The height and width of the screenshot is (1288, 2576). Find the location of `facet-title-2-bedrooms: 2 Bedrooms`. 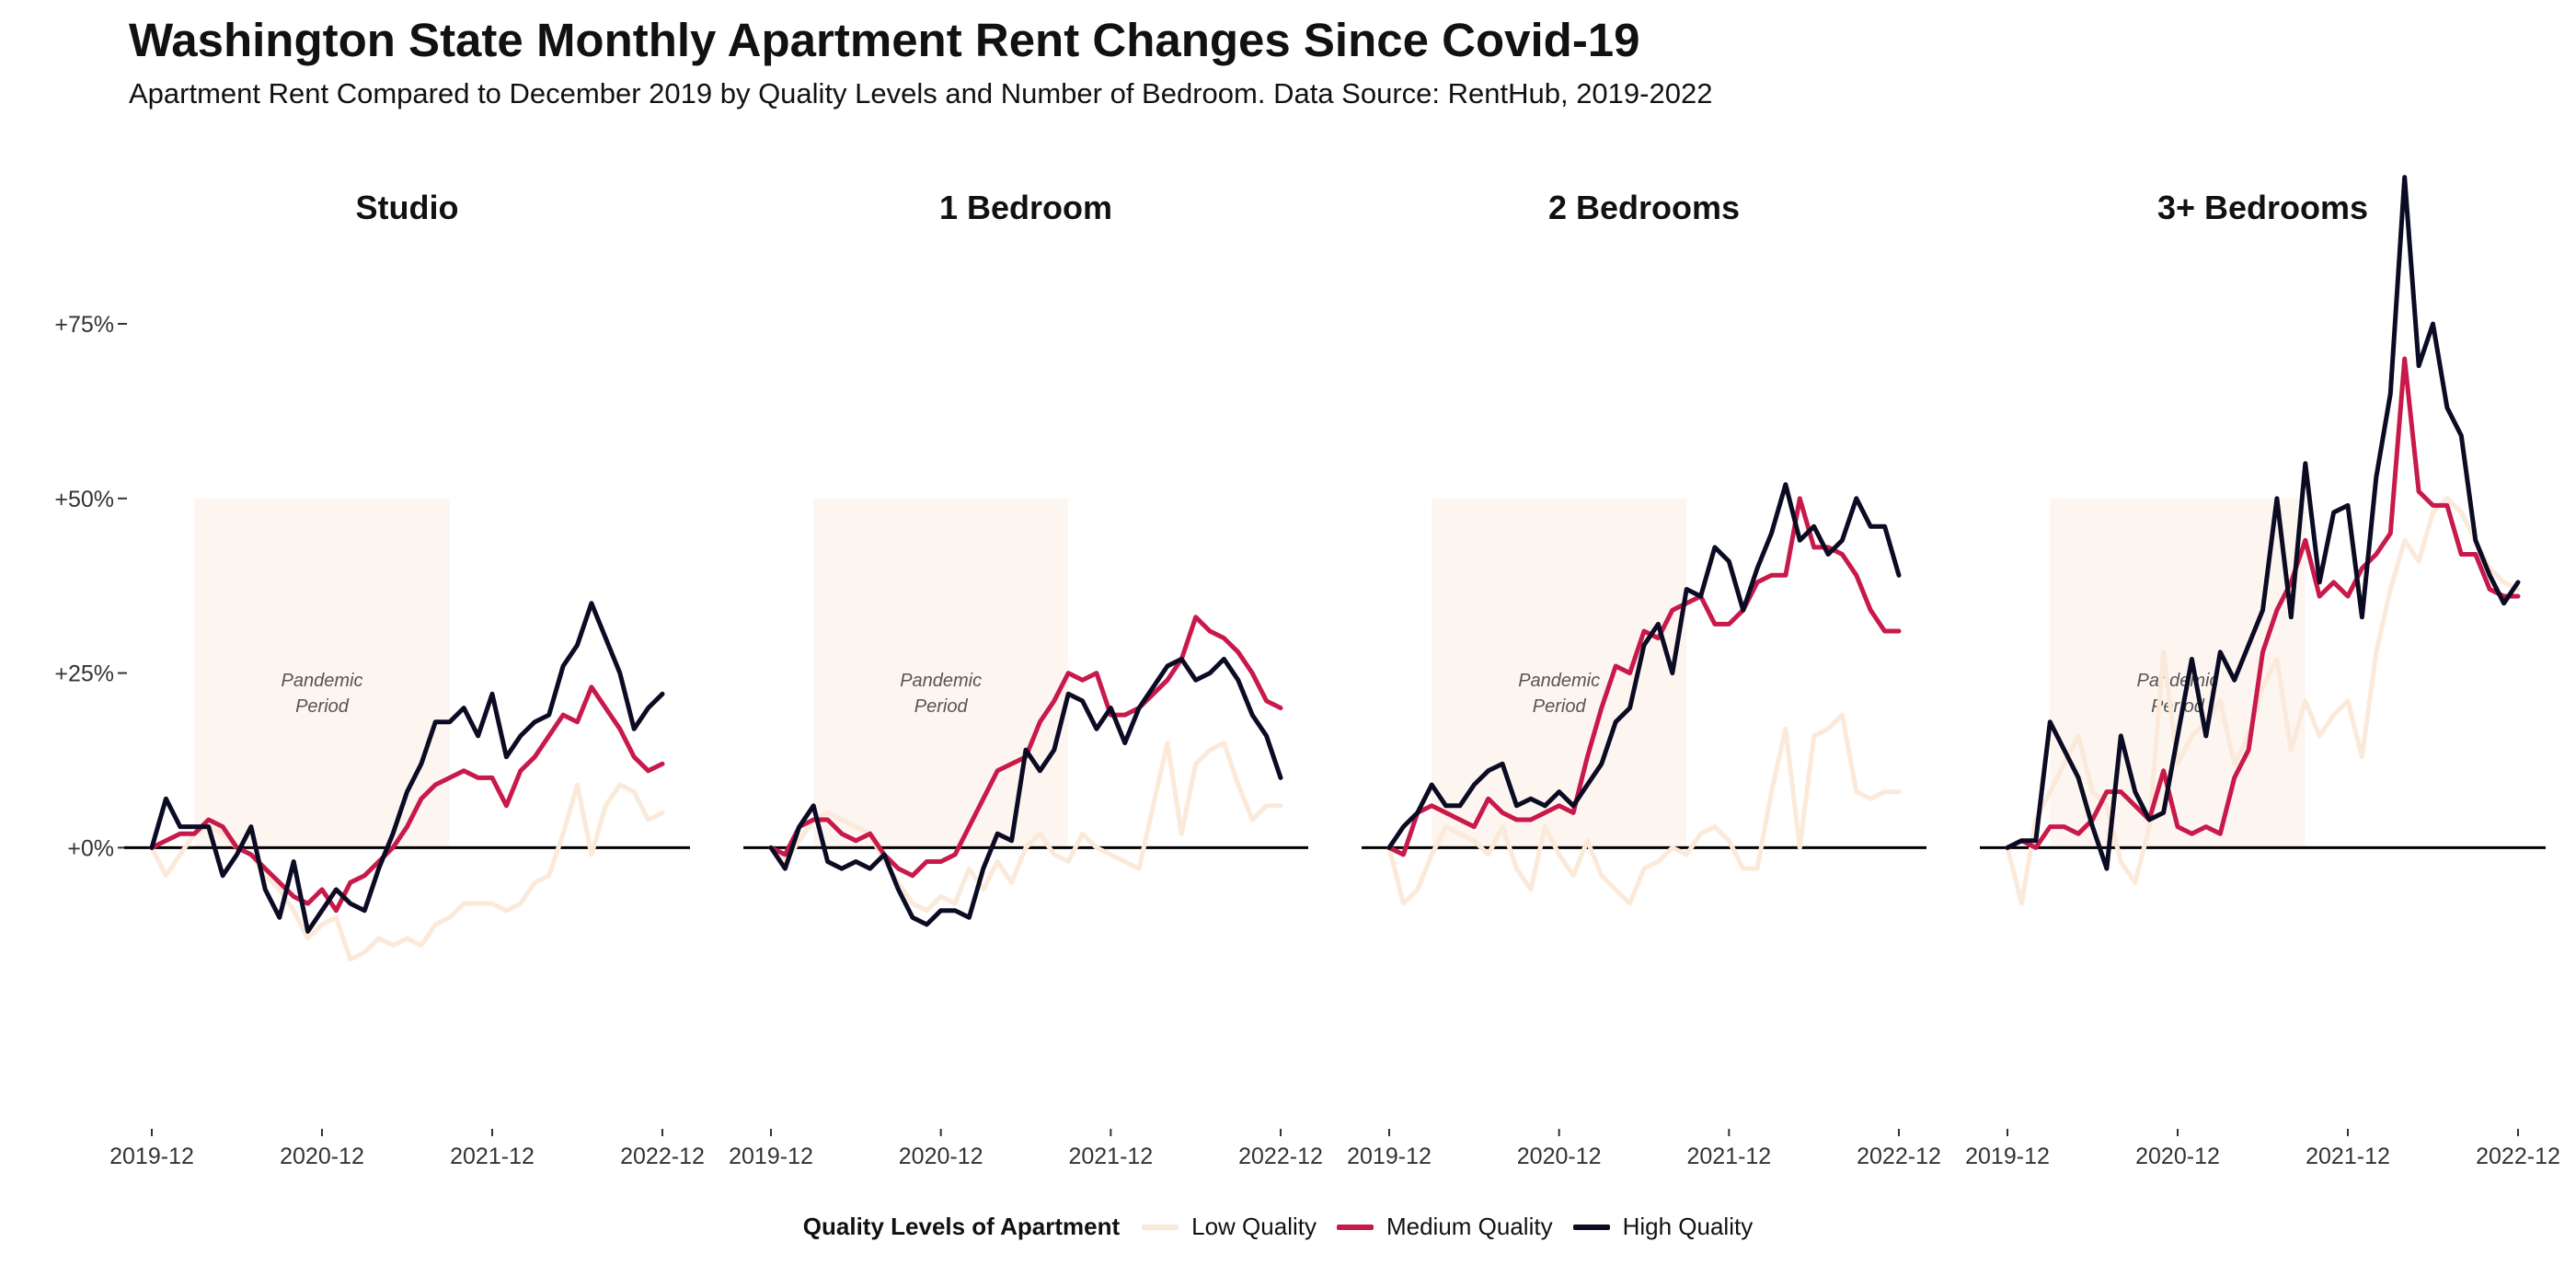

facet-title-2-bedrooms: 2 Bedrooms is located at coordinates (1644, 207).